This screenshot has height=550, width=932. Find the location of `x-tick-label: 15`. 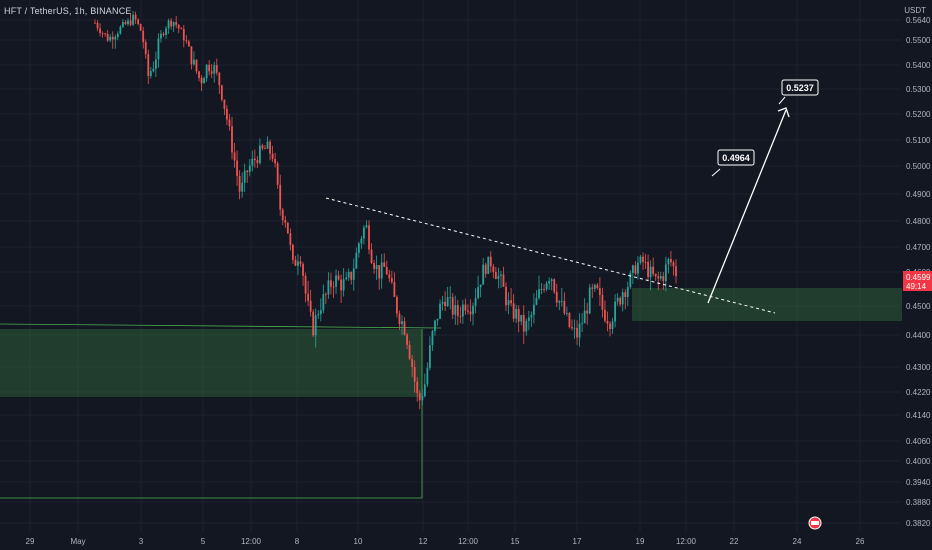

x-tick-label: 15 is located at coordinates (515, 541).